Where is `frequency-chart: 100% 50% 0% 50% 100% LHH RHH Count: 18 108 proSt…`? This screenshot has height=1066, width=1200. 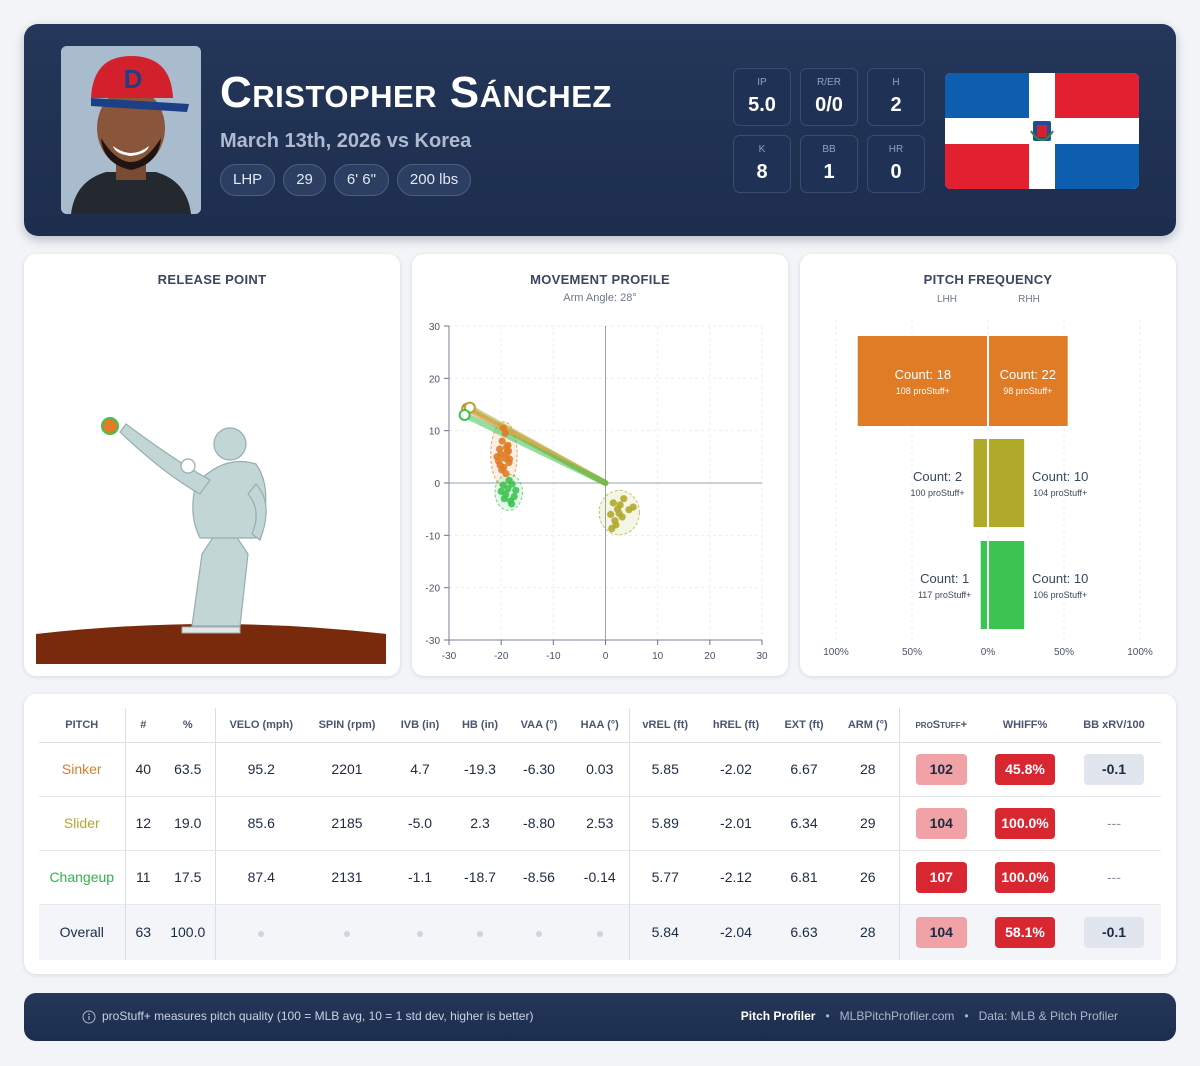
frequency-chart: 100% 50% 0% 50% 100% LHH RHH Count: 18 108 proSt… is located at coordinates (988, 476).